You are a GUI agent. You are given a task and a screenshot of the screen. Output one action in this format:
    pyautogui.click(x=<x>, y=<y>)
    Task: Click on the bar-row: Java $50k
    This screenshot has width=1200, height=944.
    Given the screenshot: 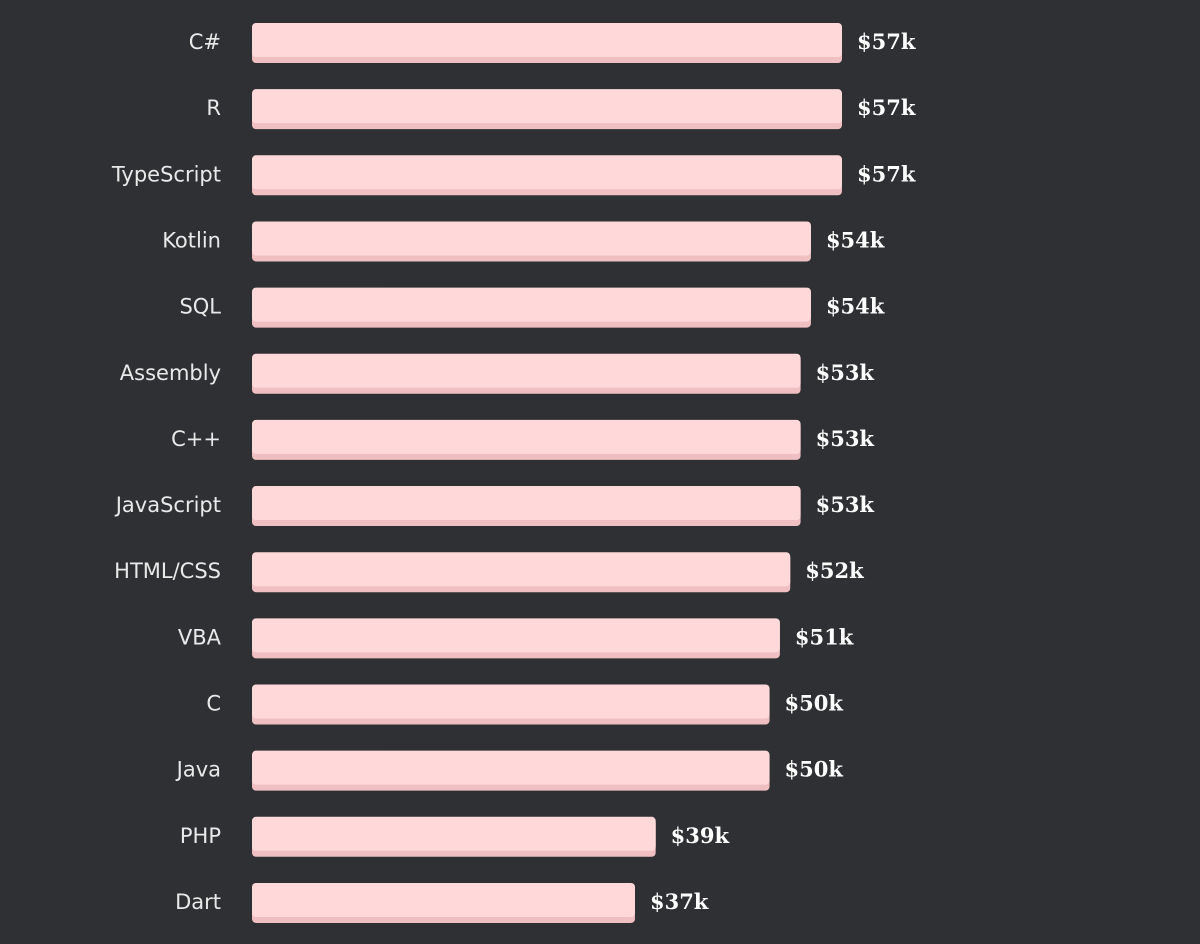 What is the action you would take?
    pyautogui.click(x=509, y=770)
    